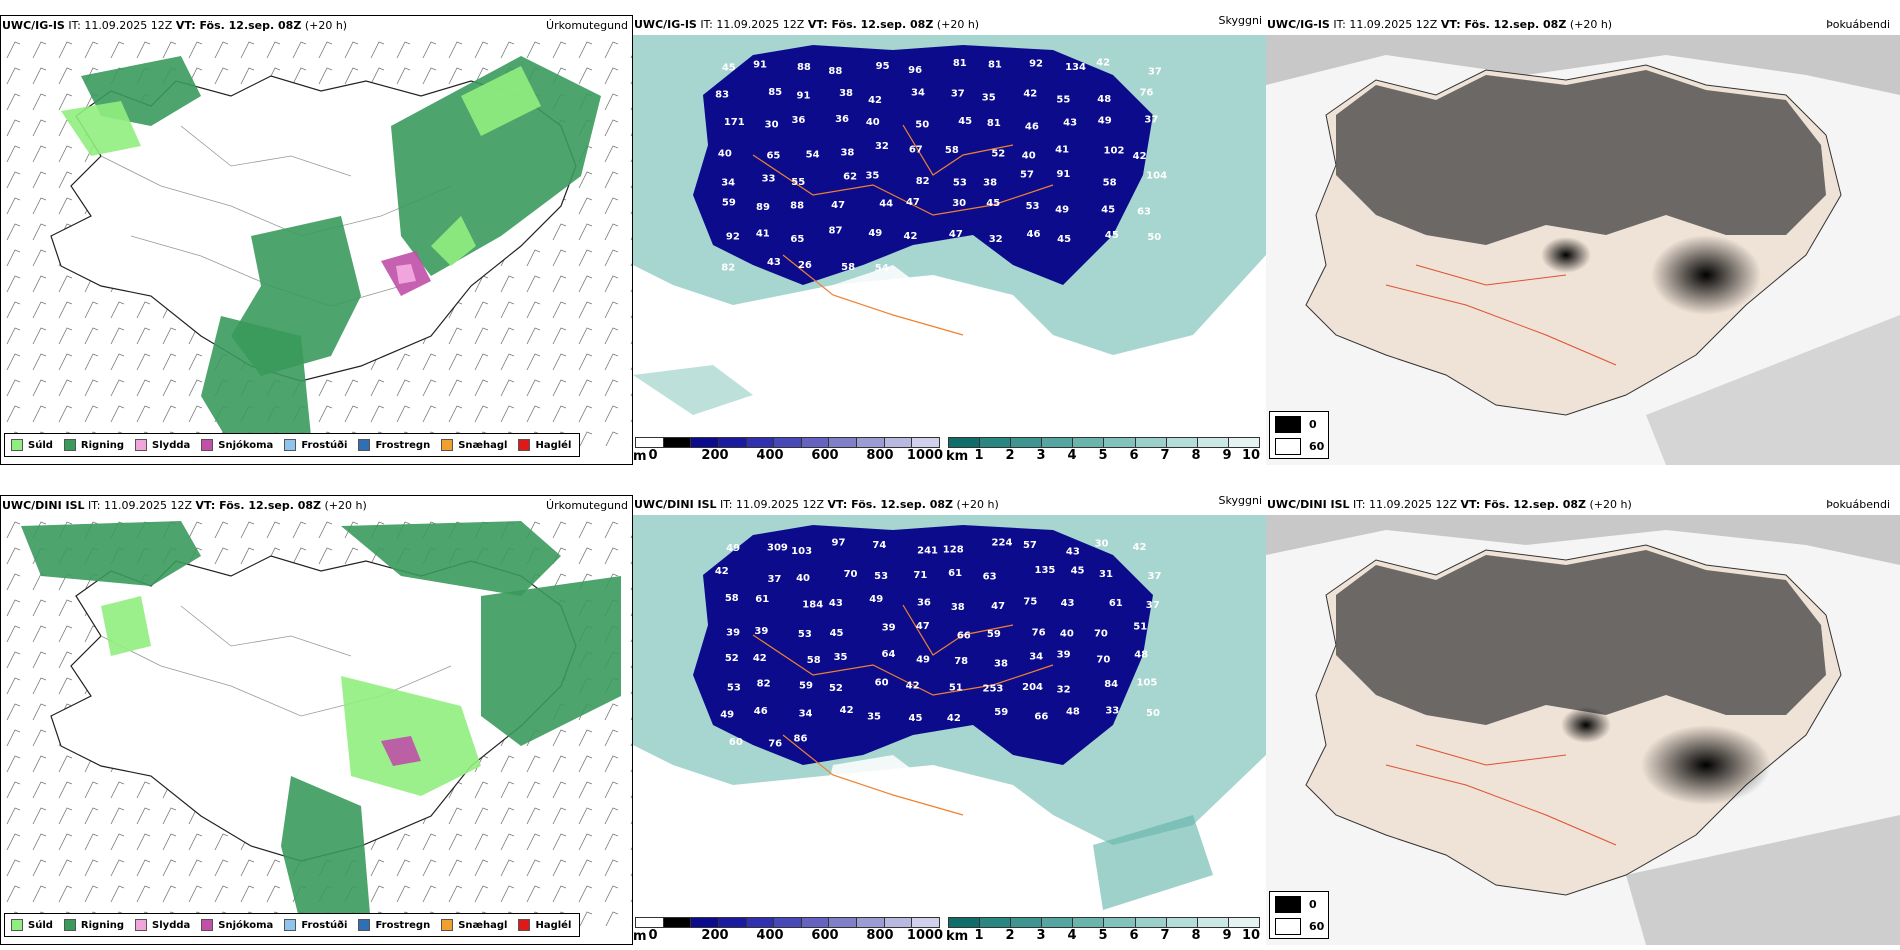 This screenshot has width=1900, height=950. What do you see at coordinates (1064, 654) in the screenshot?
I see `visibility-value-label: 39` at bounding box center [1064, 654].